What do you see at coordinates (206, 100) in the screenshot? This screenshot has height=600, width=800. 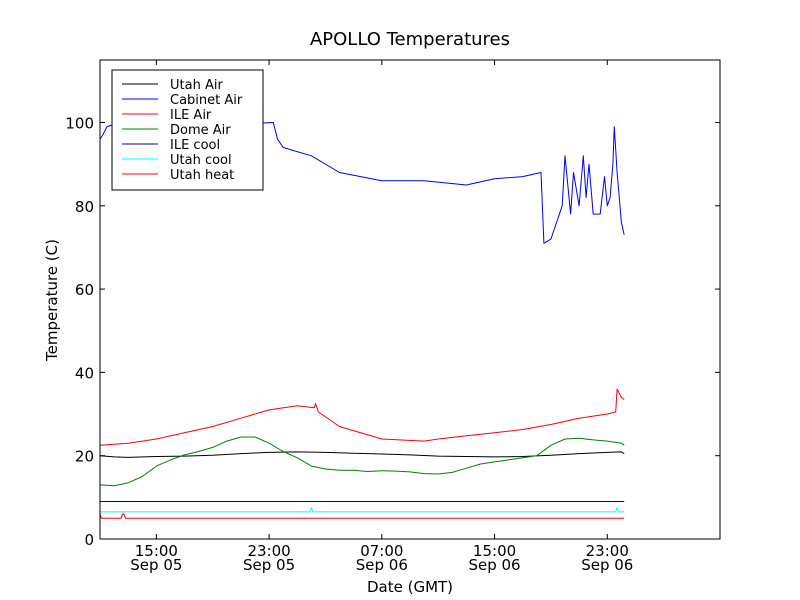 I see `legend-entry-label: Cabinet Air` at bounding box center [206, 100].